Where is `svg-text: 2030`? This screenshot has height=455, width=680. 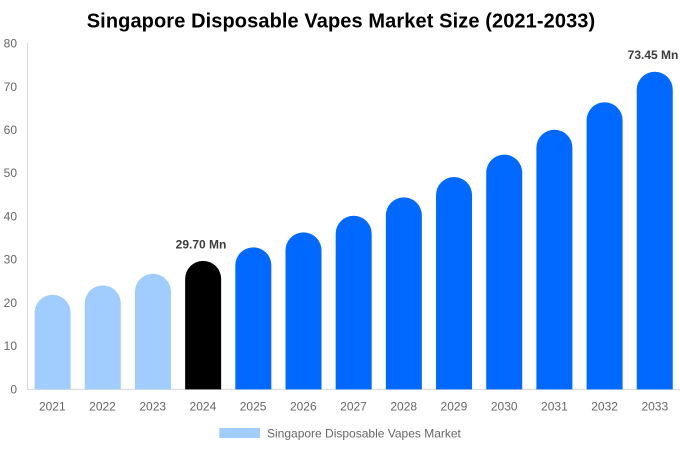
svg-text: 2030 is located at coordinates (504, 407).